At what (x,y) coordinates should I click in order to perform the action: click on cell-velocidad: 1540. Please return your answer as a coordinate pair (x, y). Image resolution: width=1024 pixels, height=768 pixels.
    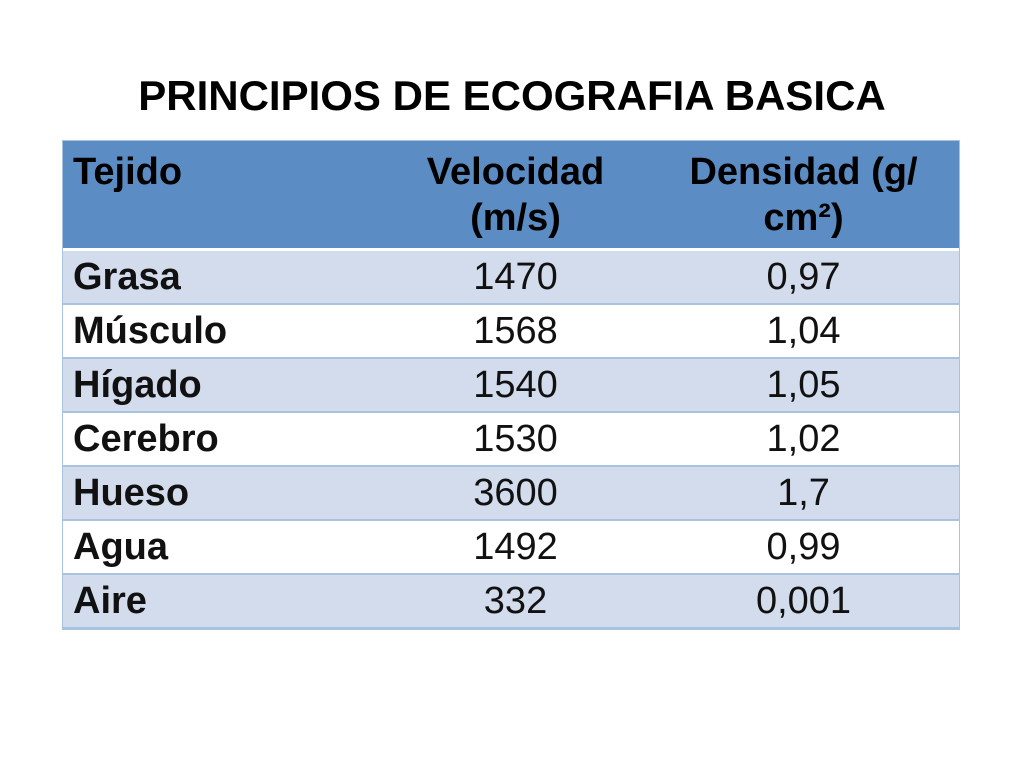
    Looking at the image, I should click on (515, 384).